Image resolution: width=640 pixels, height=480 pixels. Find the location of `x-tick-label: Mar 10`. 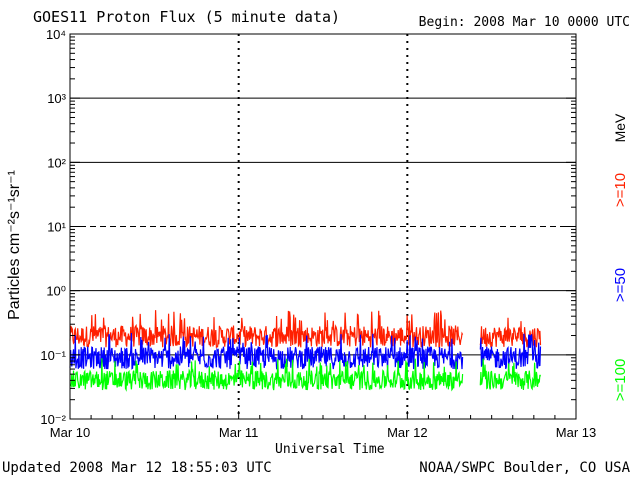

x-tick-label: Mar 10 is located at coordinates (70, 432).